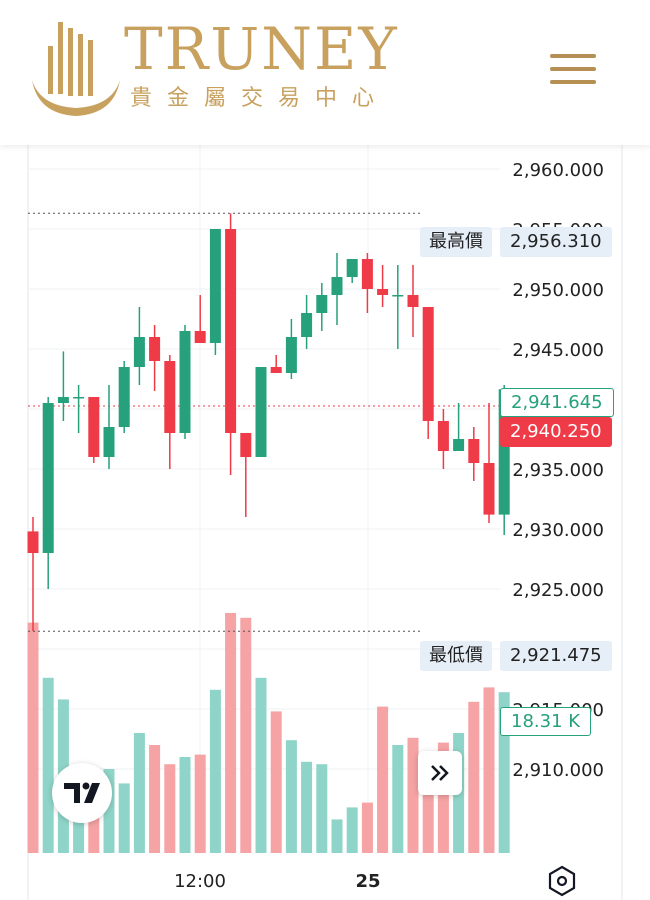 This screenshot has height=900, width=650. What do you see at coordinates (200, 881) in the screenshot?
I see `x-tick-label: 12:00` at bounding box center [200, 881].